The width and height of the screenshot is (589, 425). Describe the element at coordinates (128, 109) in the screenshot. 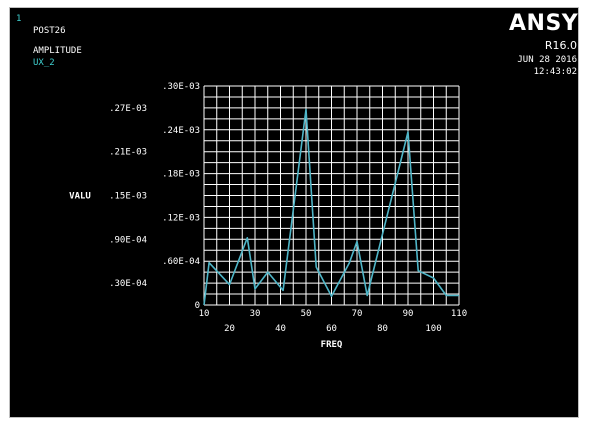

I see `y-tick-label: .27E-03` at that location.